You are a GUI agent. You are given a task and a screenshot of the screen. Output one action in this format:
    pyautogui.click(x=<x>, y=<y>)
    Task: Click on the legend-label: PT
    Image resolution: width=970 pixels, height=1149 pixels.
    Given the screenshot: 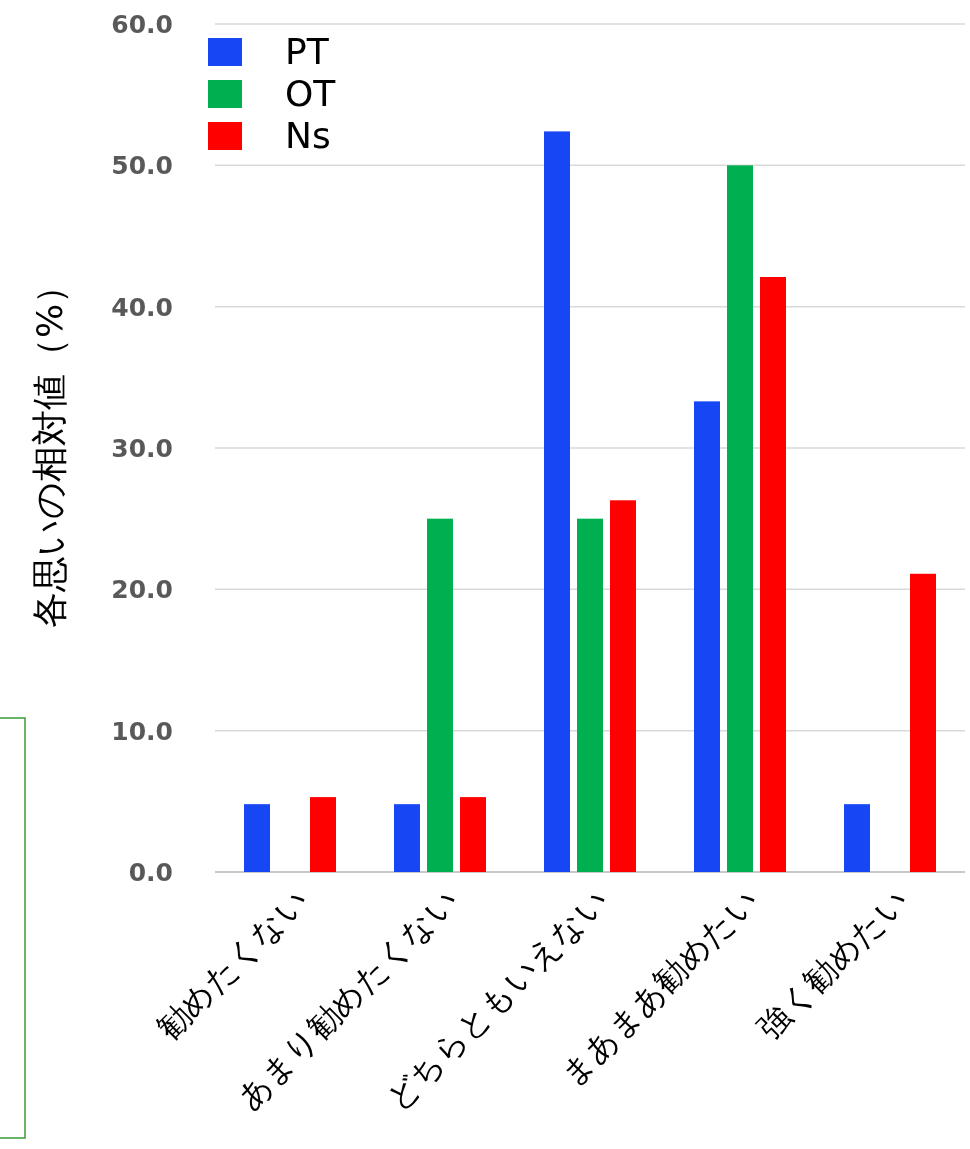 What is the action you would take?
    pyautogui.click(x=307, y=51)
    